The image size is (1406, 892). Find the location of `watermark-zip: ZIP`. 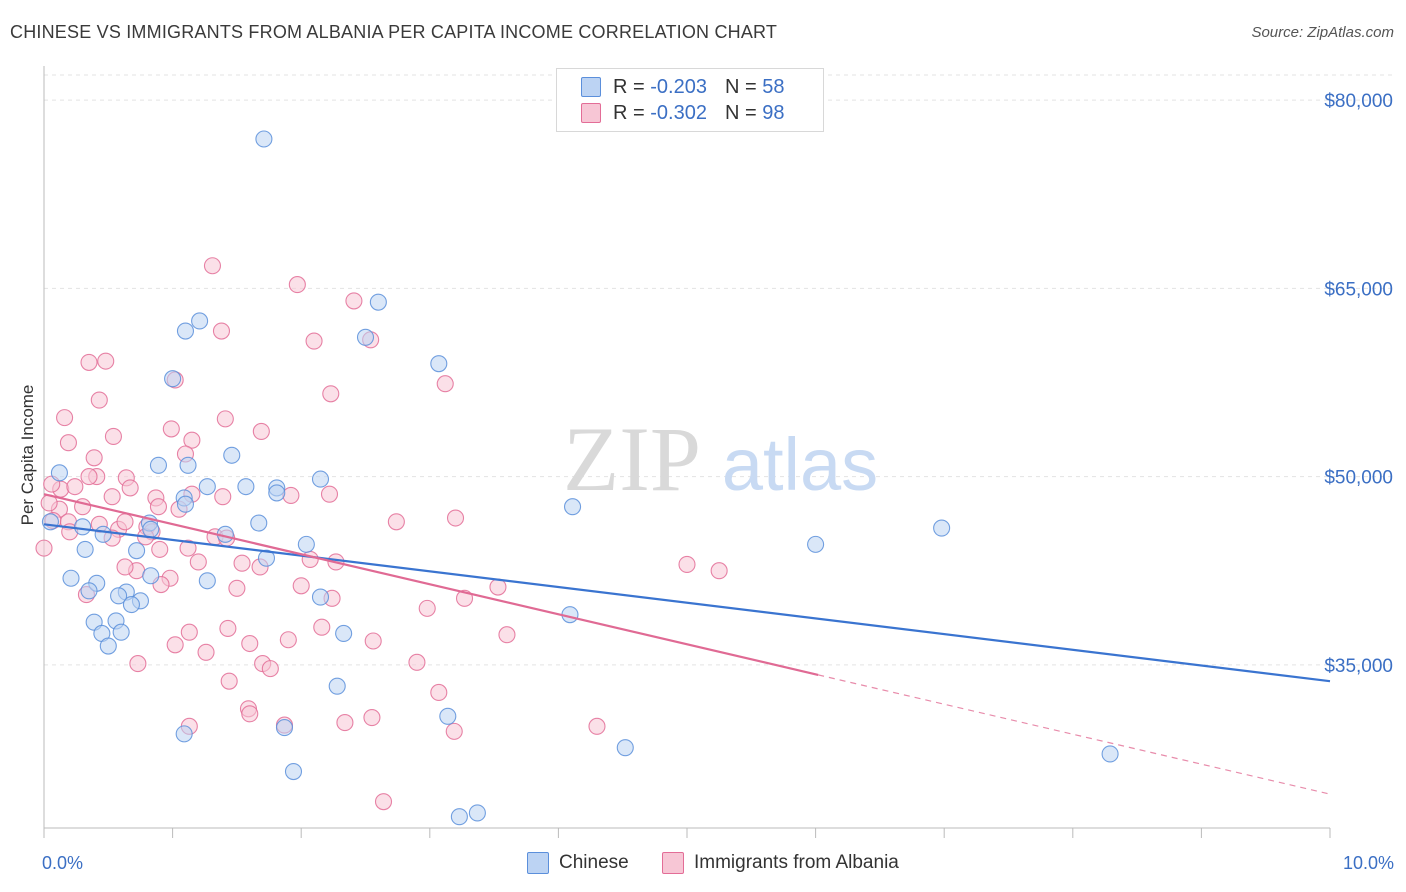

watermark-zip: ZIP is located at coordinates (632, 459).